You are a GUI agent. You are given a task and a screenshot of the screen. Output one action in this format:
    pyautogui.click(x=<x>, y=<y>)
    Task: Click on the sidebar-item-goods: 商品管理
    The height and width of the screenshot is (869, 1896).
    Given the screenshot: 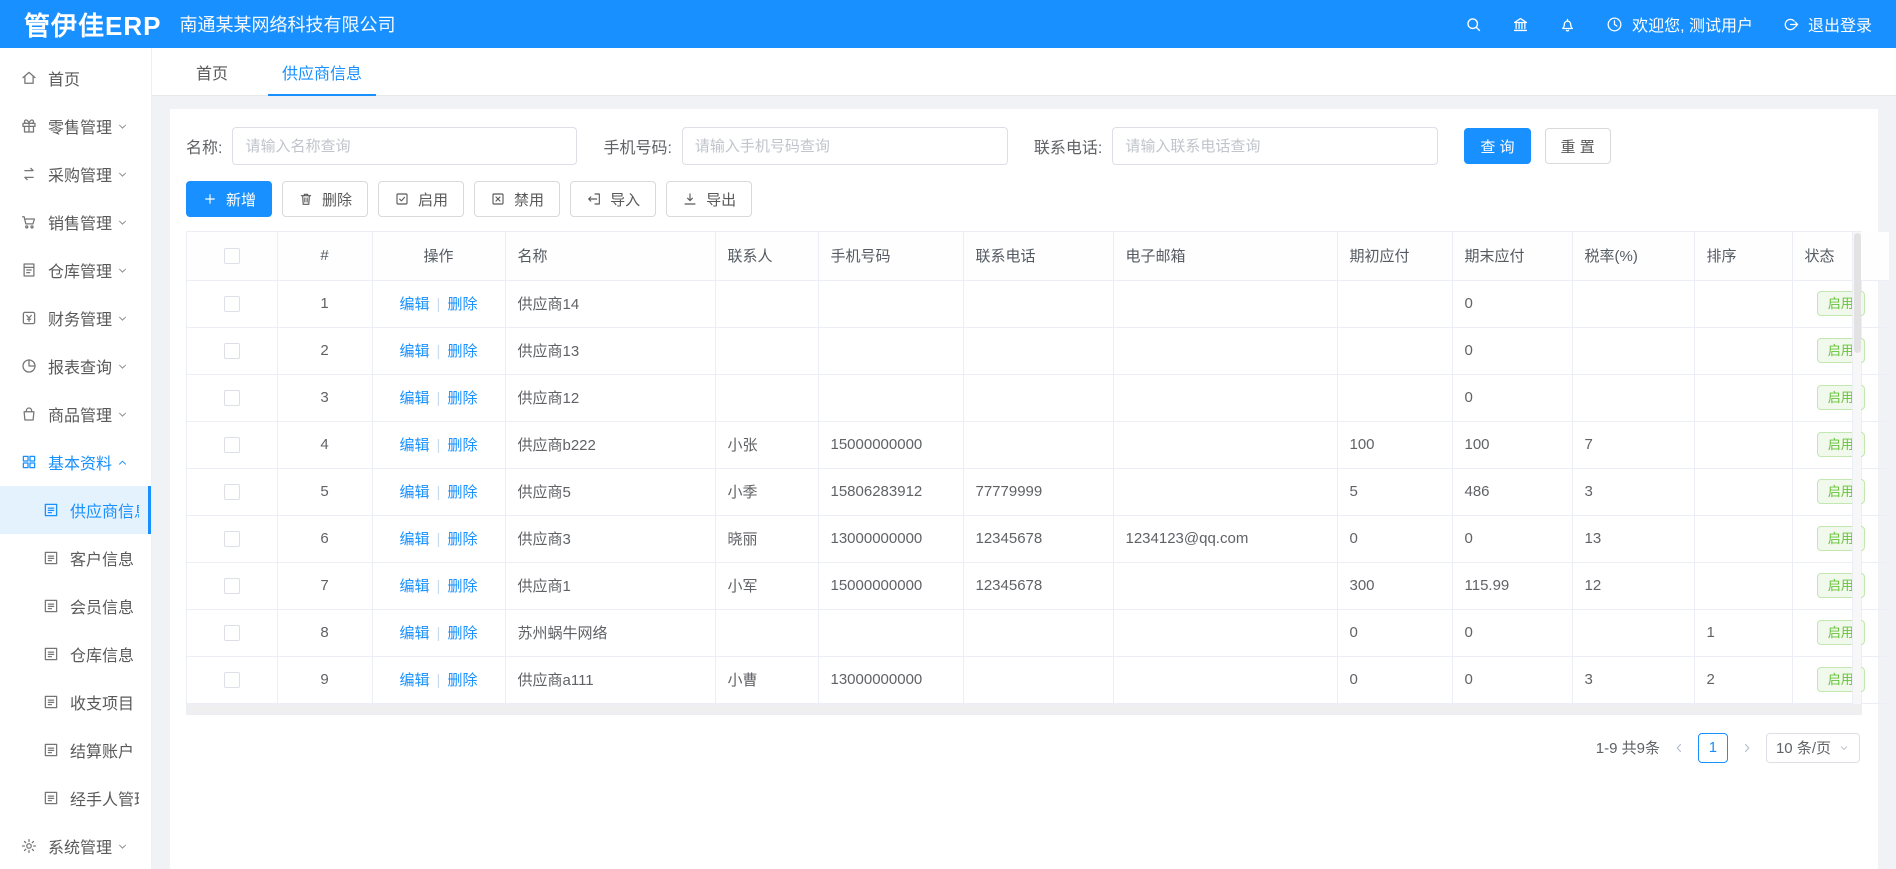 What is the action you would take?
    pyautogui.click(x=75, y=414)
    